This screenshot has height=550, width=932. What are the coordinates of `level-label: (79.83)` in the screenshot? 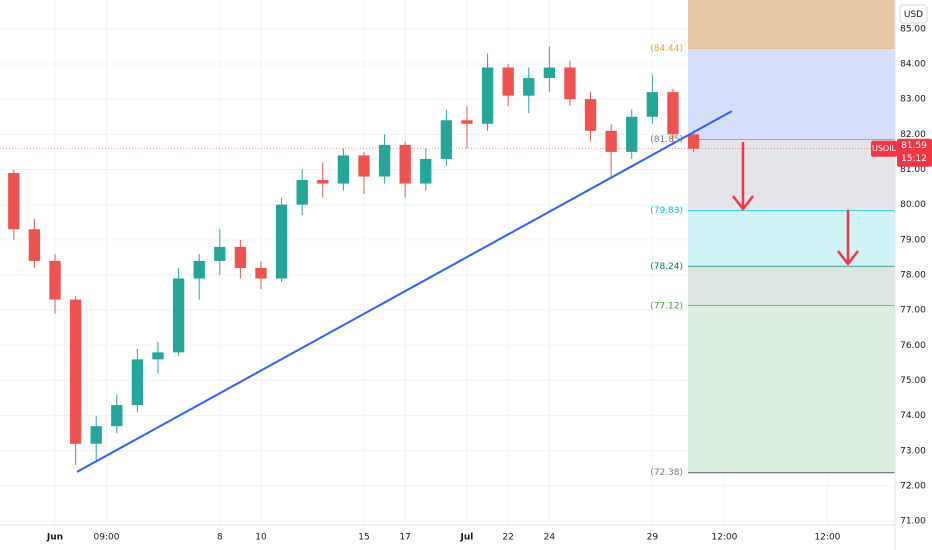 It's located at (666, 211).